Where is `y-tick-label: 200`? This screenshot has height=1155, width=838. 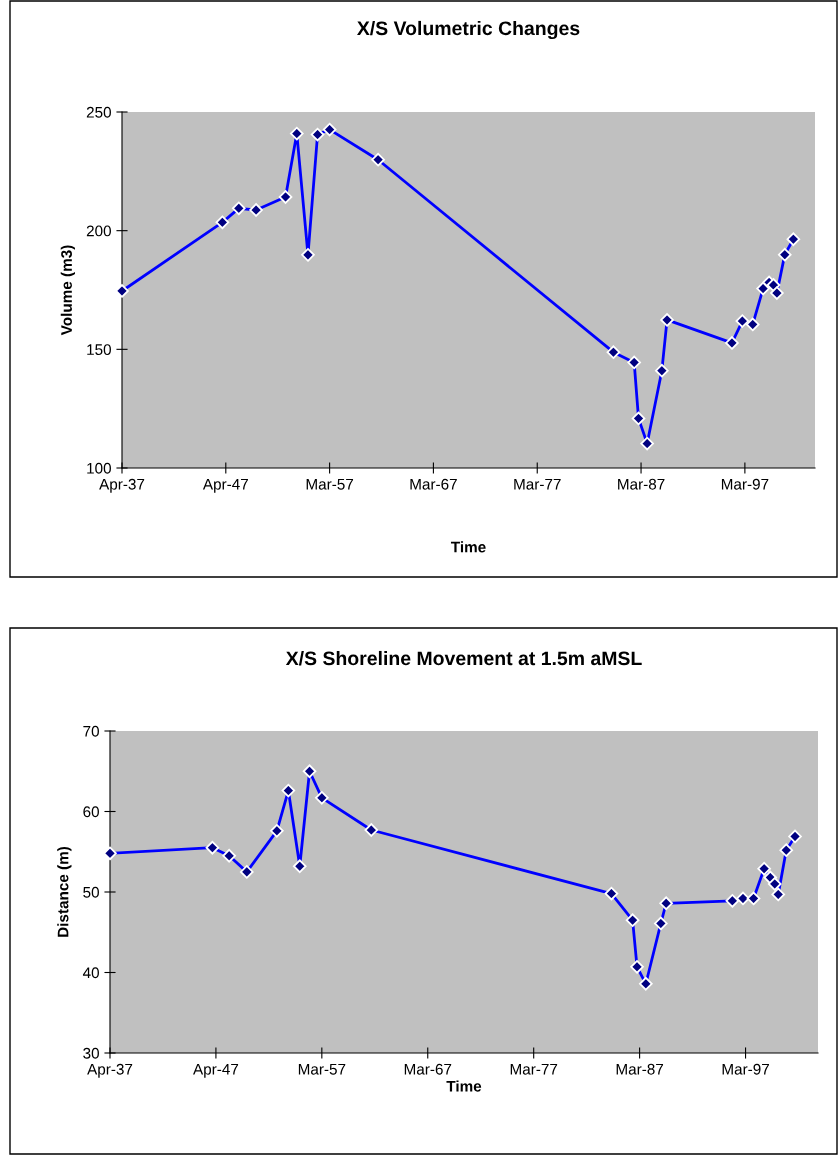
y-tick-label: 200 is located at coordinates (98, 231).